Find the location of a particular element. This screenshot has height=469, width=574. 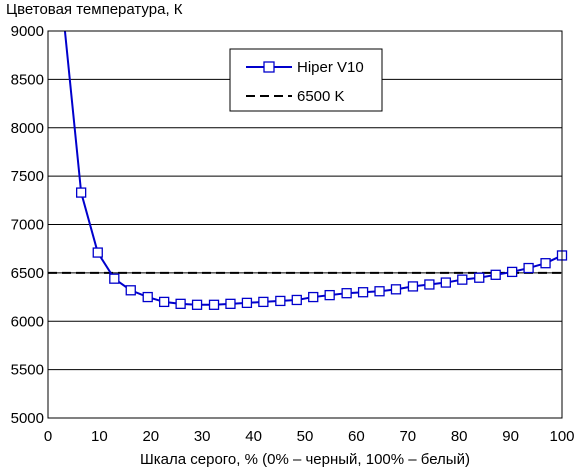

legend-box is located at coordinates (306, 80).